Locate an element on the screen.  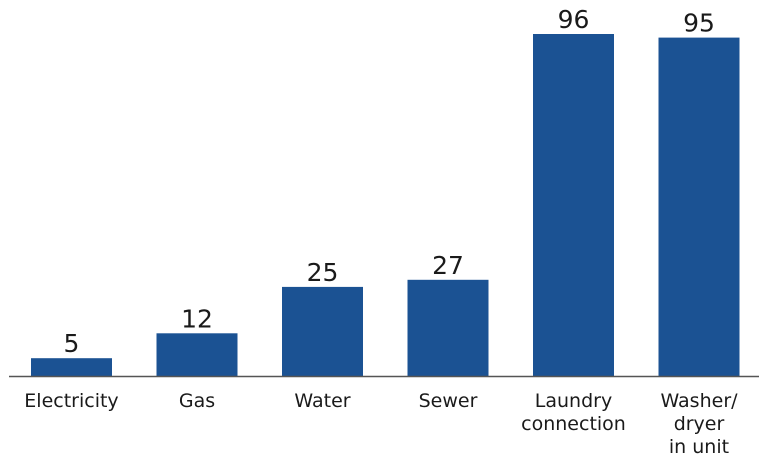
value-label-2: 25 is located at coordinates (323, 272).